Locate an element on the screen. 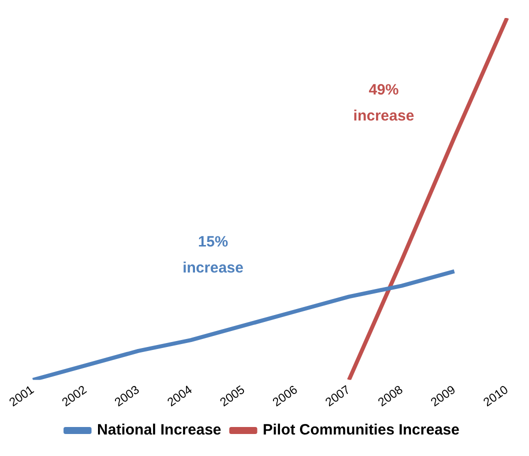  legend-label: Pilot Communities Increase is located at coordinates (361, 430).